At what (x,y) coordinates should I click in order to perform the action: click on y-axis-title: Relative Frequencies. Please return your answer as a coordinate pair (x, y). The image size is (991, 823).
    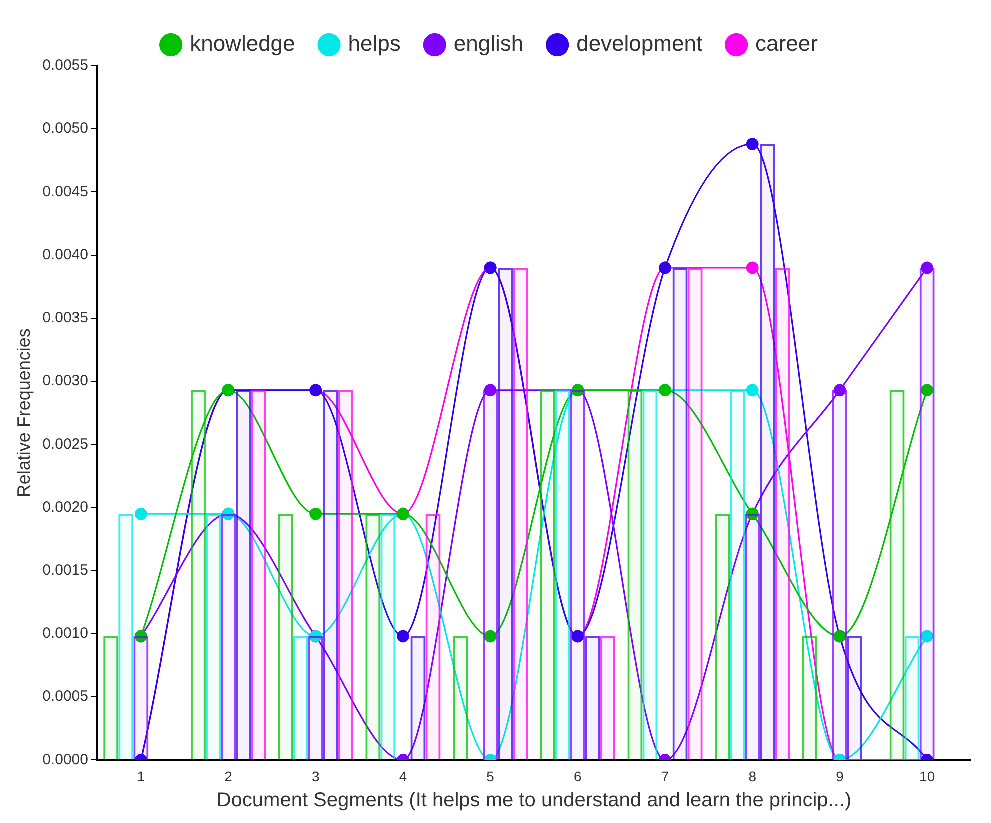
    Looking at the image, I should click on (24, 413).